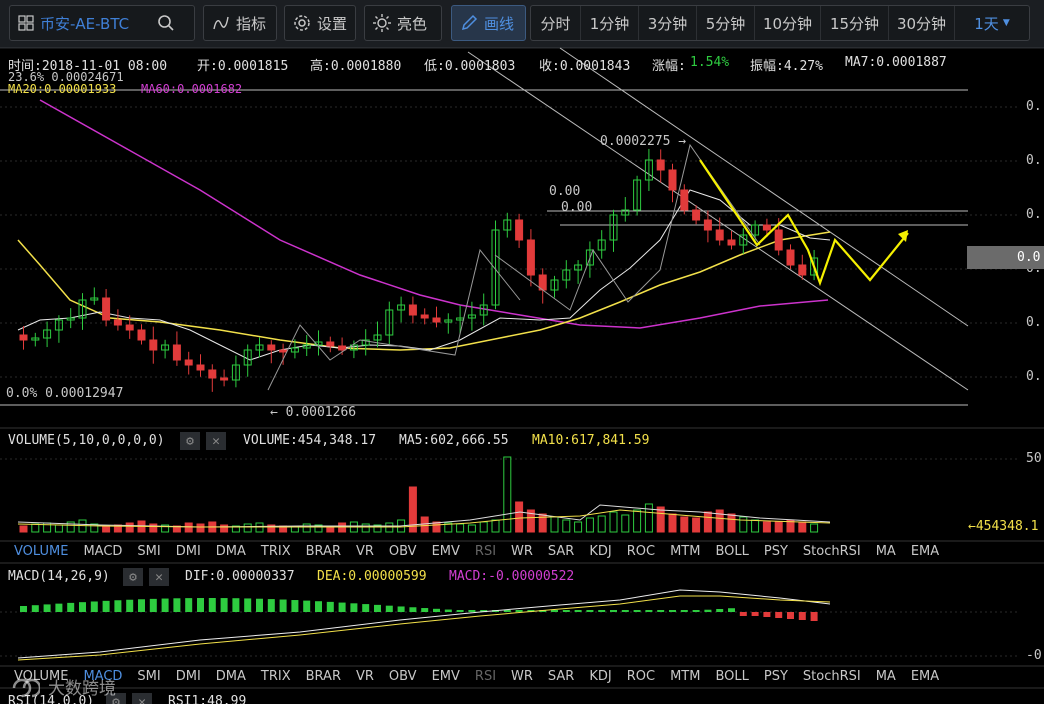 This screenshot has width=1044, height=704. What do you see at coordinates (424, 628) in the screenshot?
I see `dea-line` at bounding box center [424, 628].